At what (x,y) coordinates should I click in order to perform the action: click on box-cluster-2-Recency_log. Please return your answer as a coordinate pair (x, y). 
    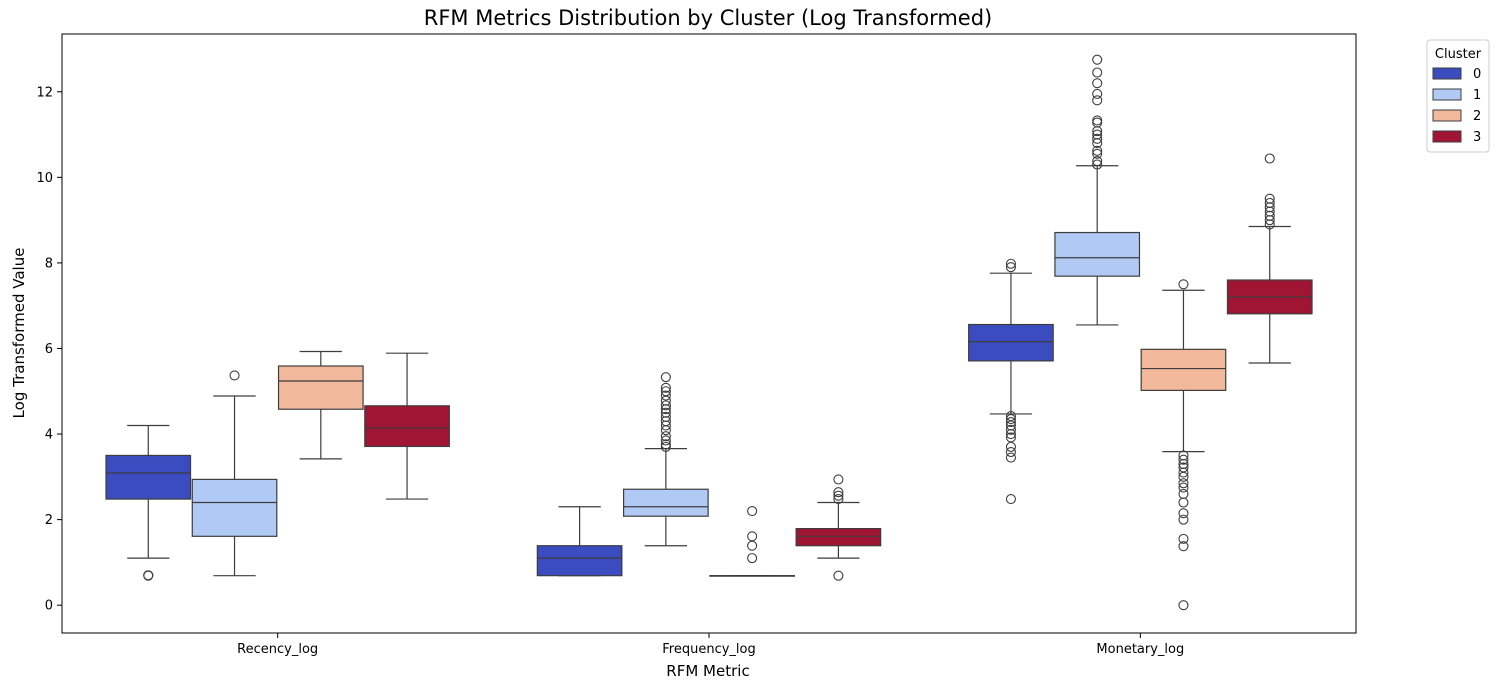
    Looking at the image, I should click on (320, 405).